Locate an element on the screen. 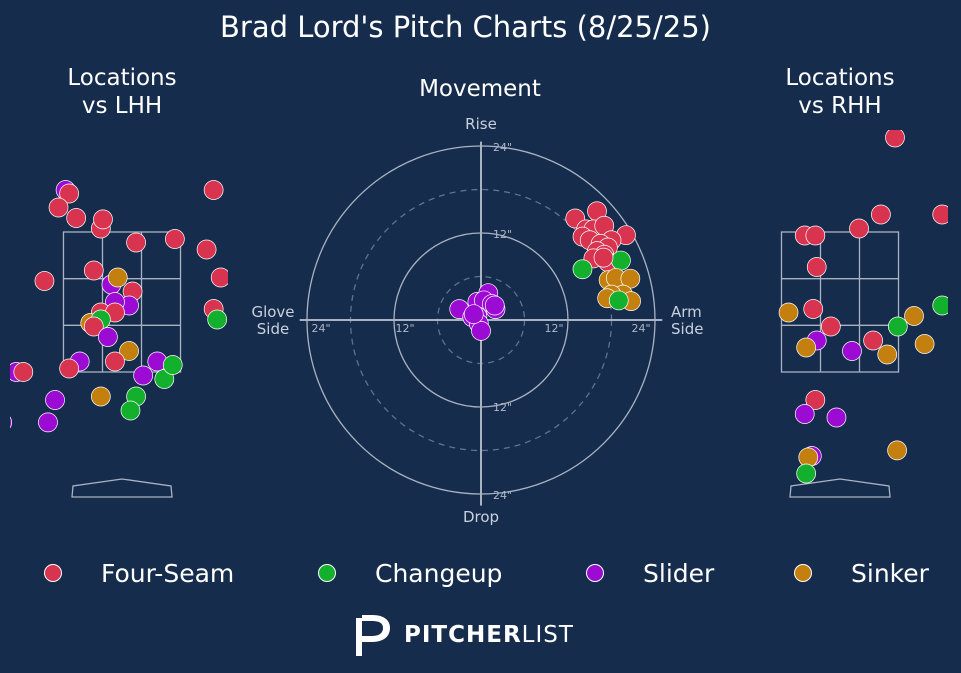  lhh-panel-title: Locations vs LHH is located at coordinates (122, 92).